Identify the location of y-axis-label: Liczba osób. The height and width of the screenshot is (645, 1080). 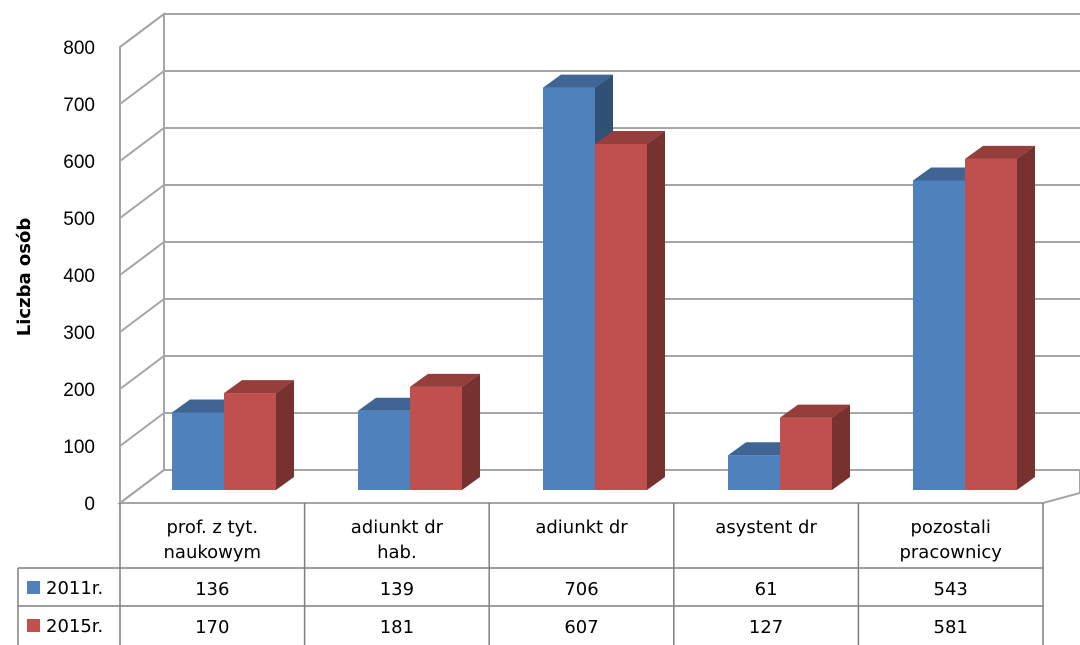
(24, 277).